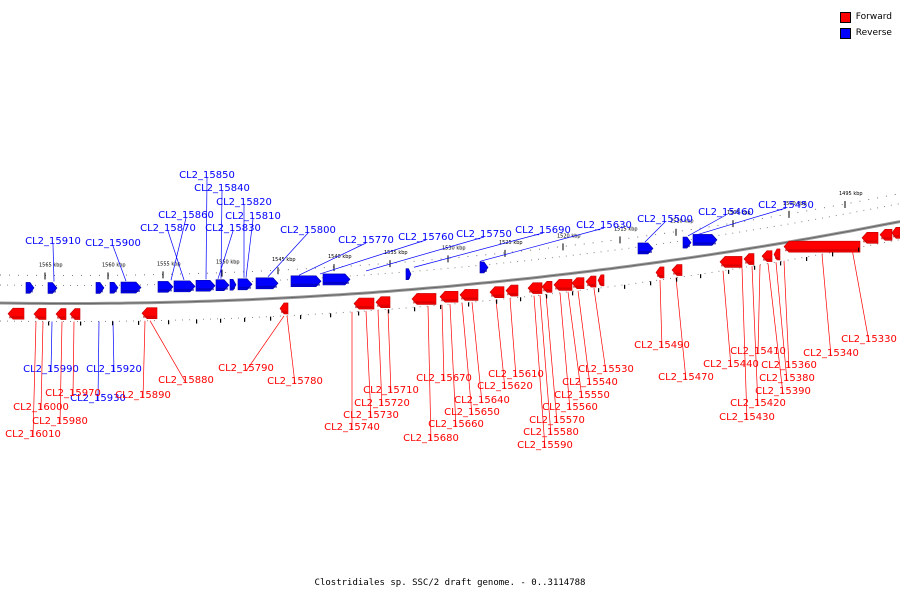 Image resolution: width=900 pixels, height=600 pixels. What do you see at coordinates (253, 216) in the screenshot?
I see `gene-label-reverse: CL2_15810` at bounding box center [253, 216].